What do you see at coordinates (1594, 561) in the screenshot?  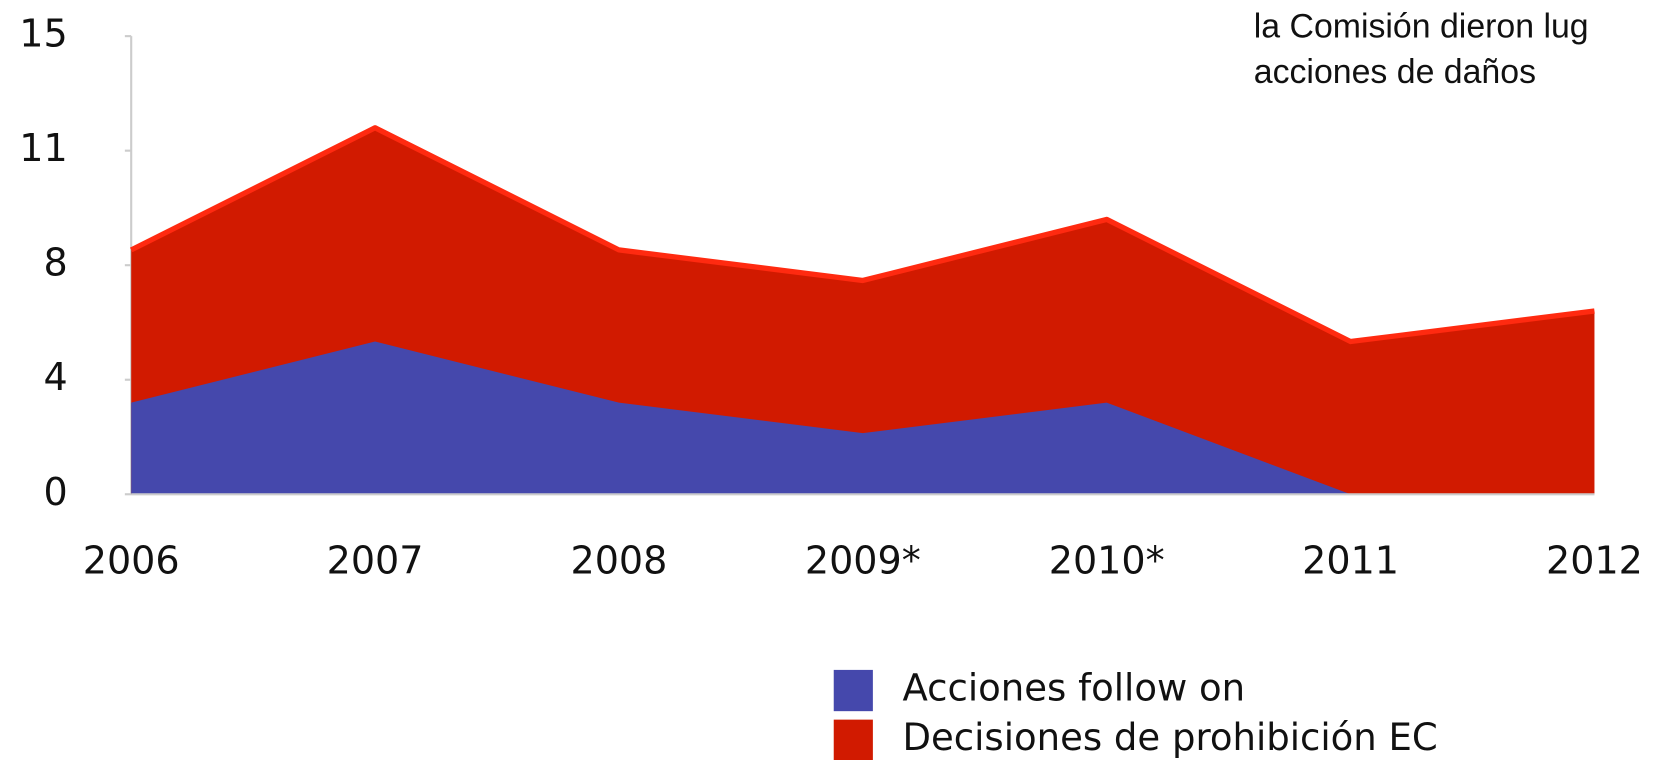 I see `x-tick-label: 2012` at bounding box center [1594, 561].